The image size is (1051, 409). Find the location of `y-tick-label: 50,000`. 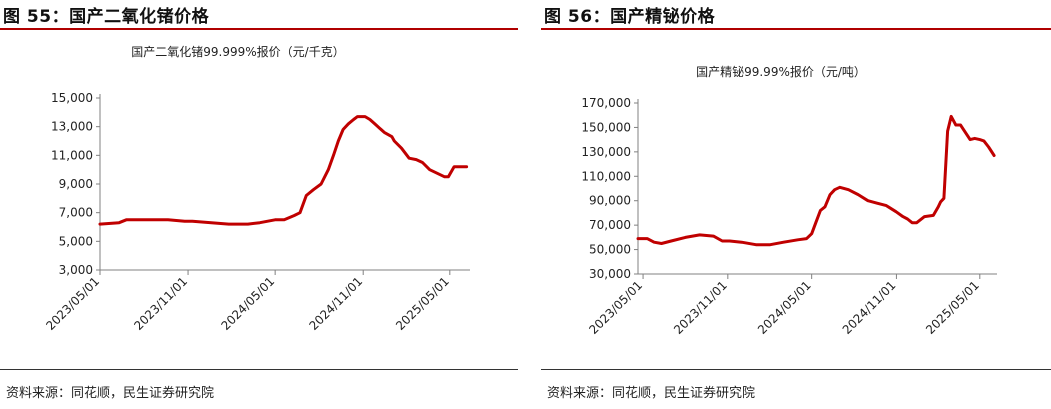

y-tick-label: 50,000 is located at coordinates (610, 250).